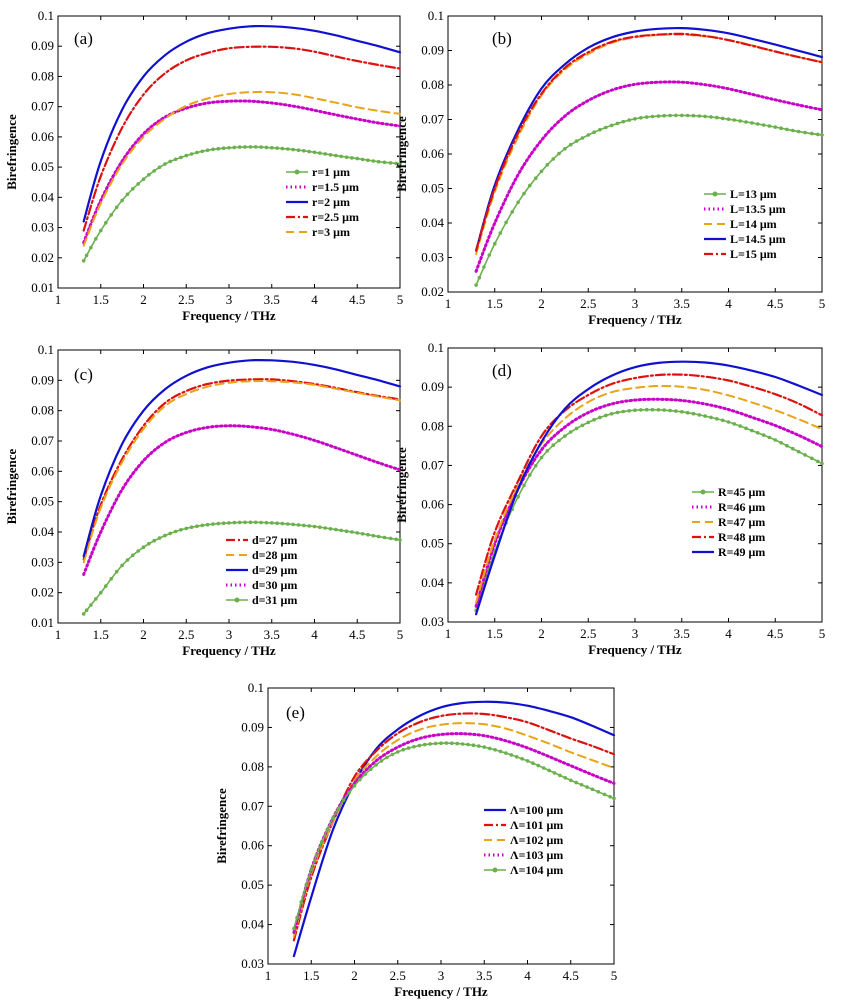  I want to click on y-tick-label: 0.02, so click(432, 291).